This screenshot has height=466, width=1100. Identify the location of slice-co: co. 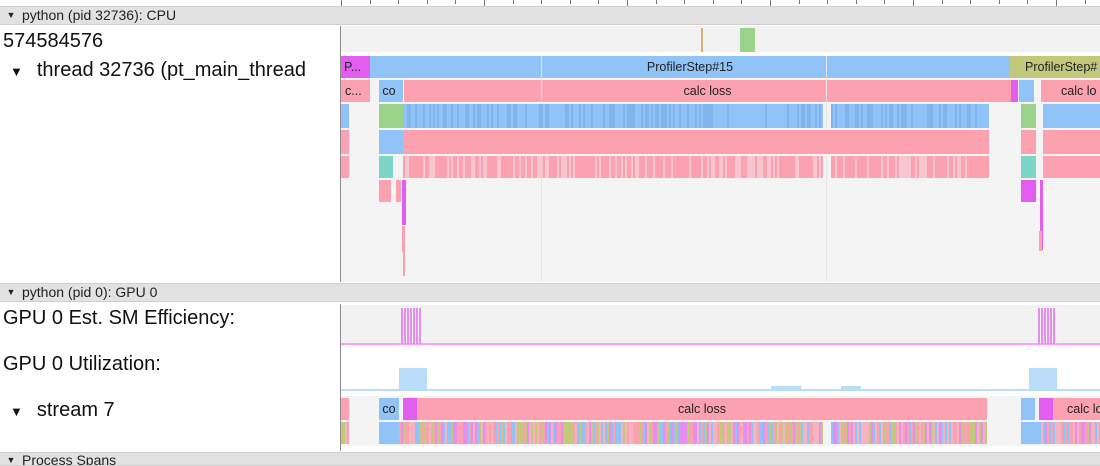
(389, 91).